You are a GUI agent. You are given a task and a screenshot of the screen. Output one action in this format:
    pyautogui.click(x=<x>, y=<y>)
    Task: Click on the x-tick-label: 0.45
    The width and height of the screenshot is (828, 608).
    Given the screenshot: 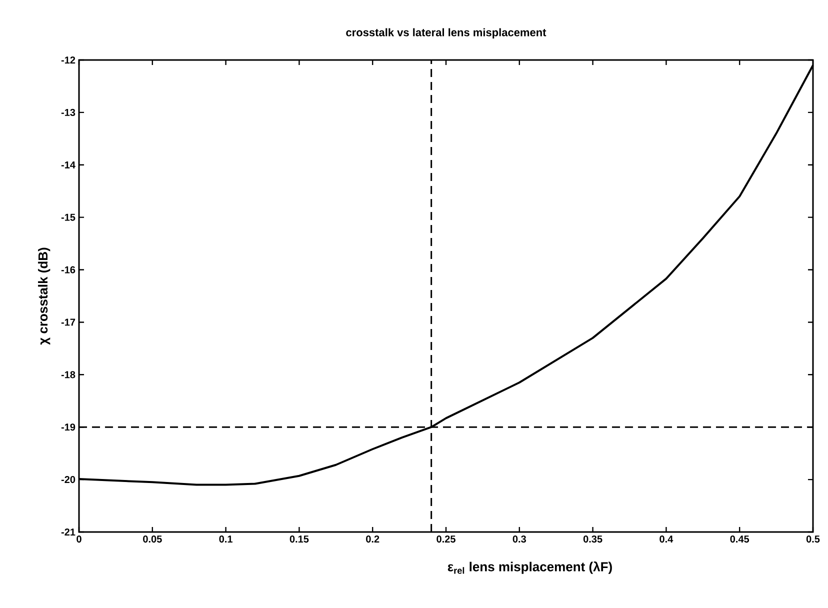 What is the action you would take?
    pyautogui.click(x=740, y=539)
    